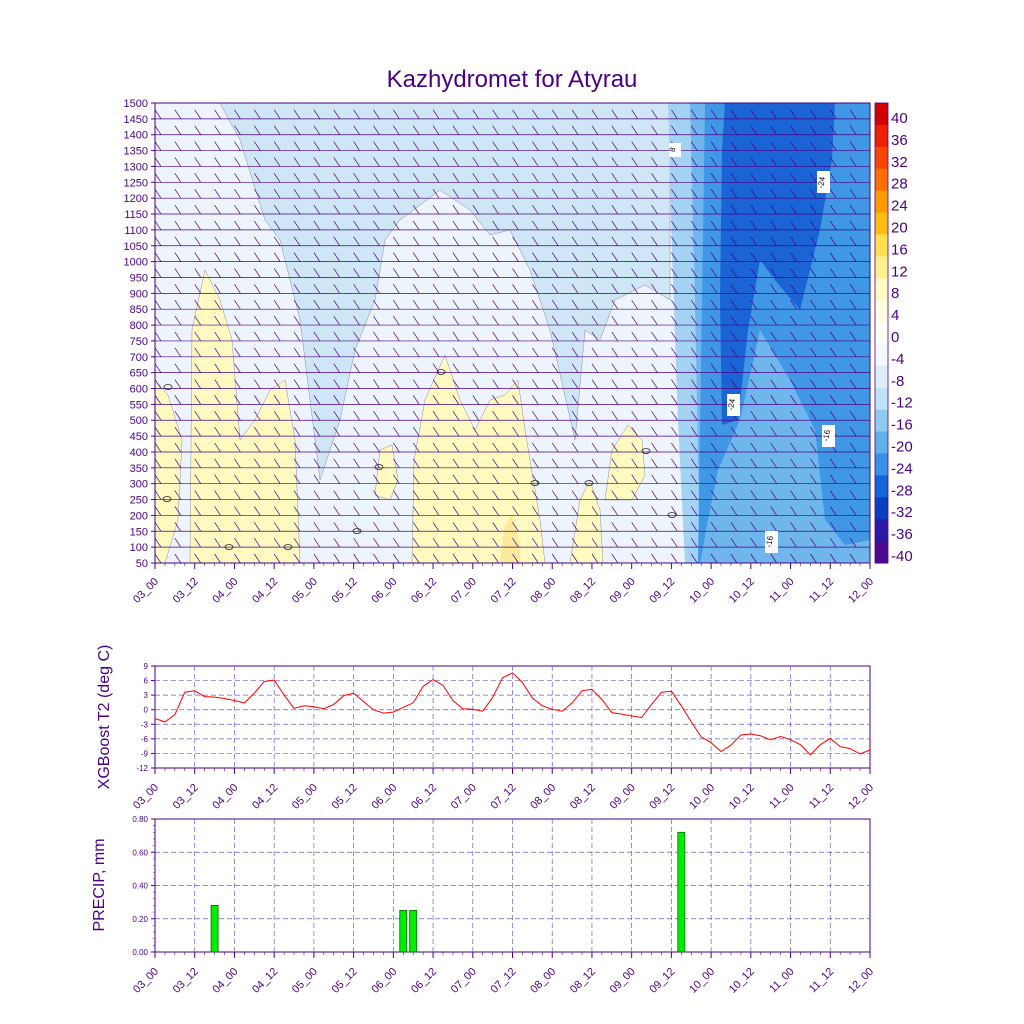  Describe the element at coordinates (136, 247) in the screenshot. I see `y-tick-label: 1050` at that location.